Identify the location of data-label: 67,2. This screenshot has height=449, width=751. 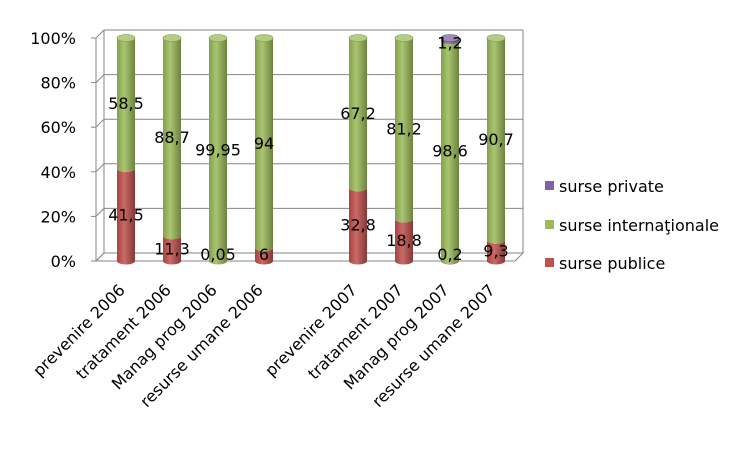
(358, 113).